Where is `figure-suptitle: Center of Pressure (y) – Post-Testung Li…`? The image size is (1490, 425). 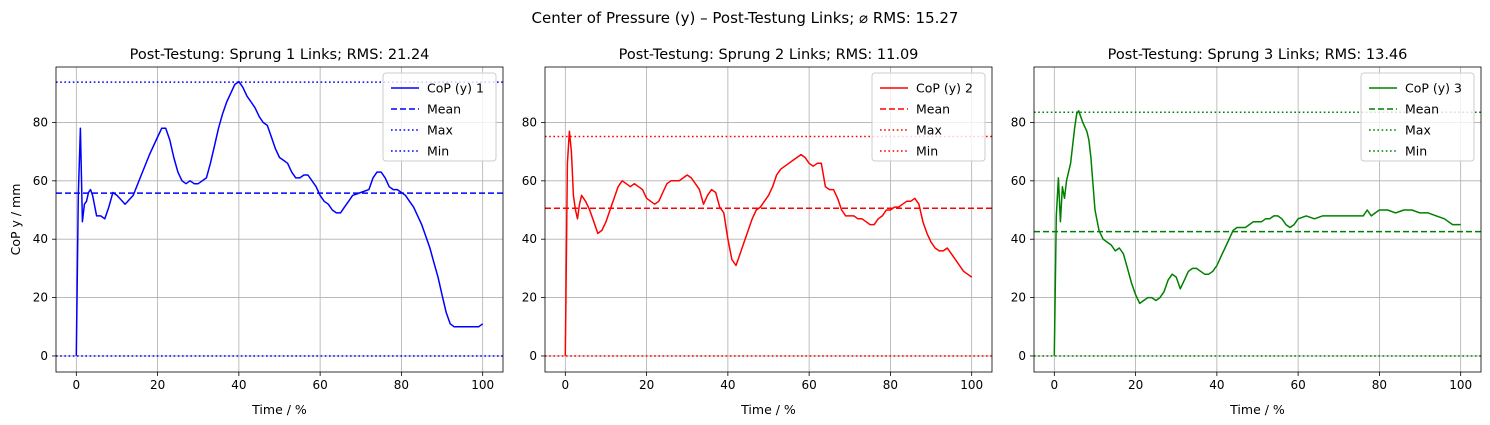
figure-suptitle: Center of Pressure (y) – Post-Testung Li… is located at coordinates (745, 18).